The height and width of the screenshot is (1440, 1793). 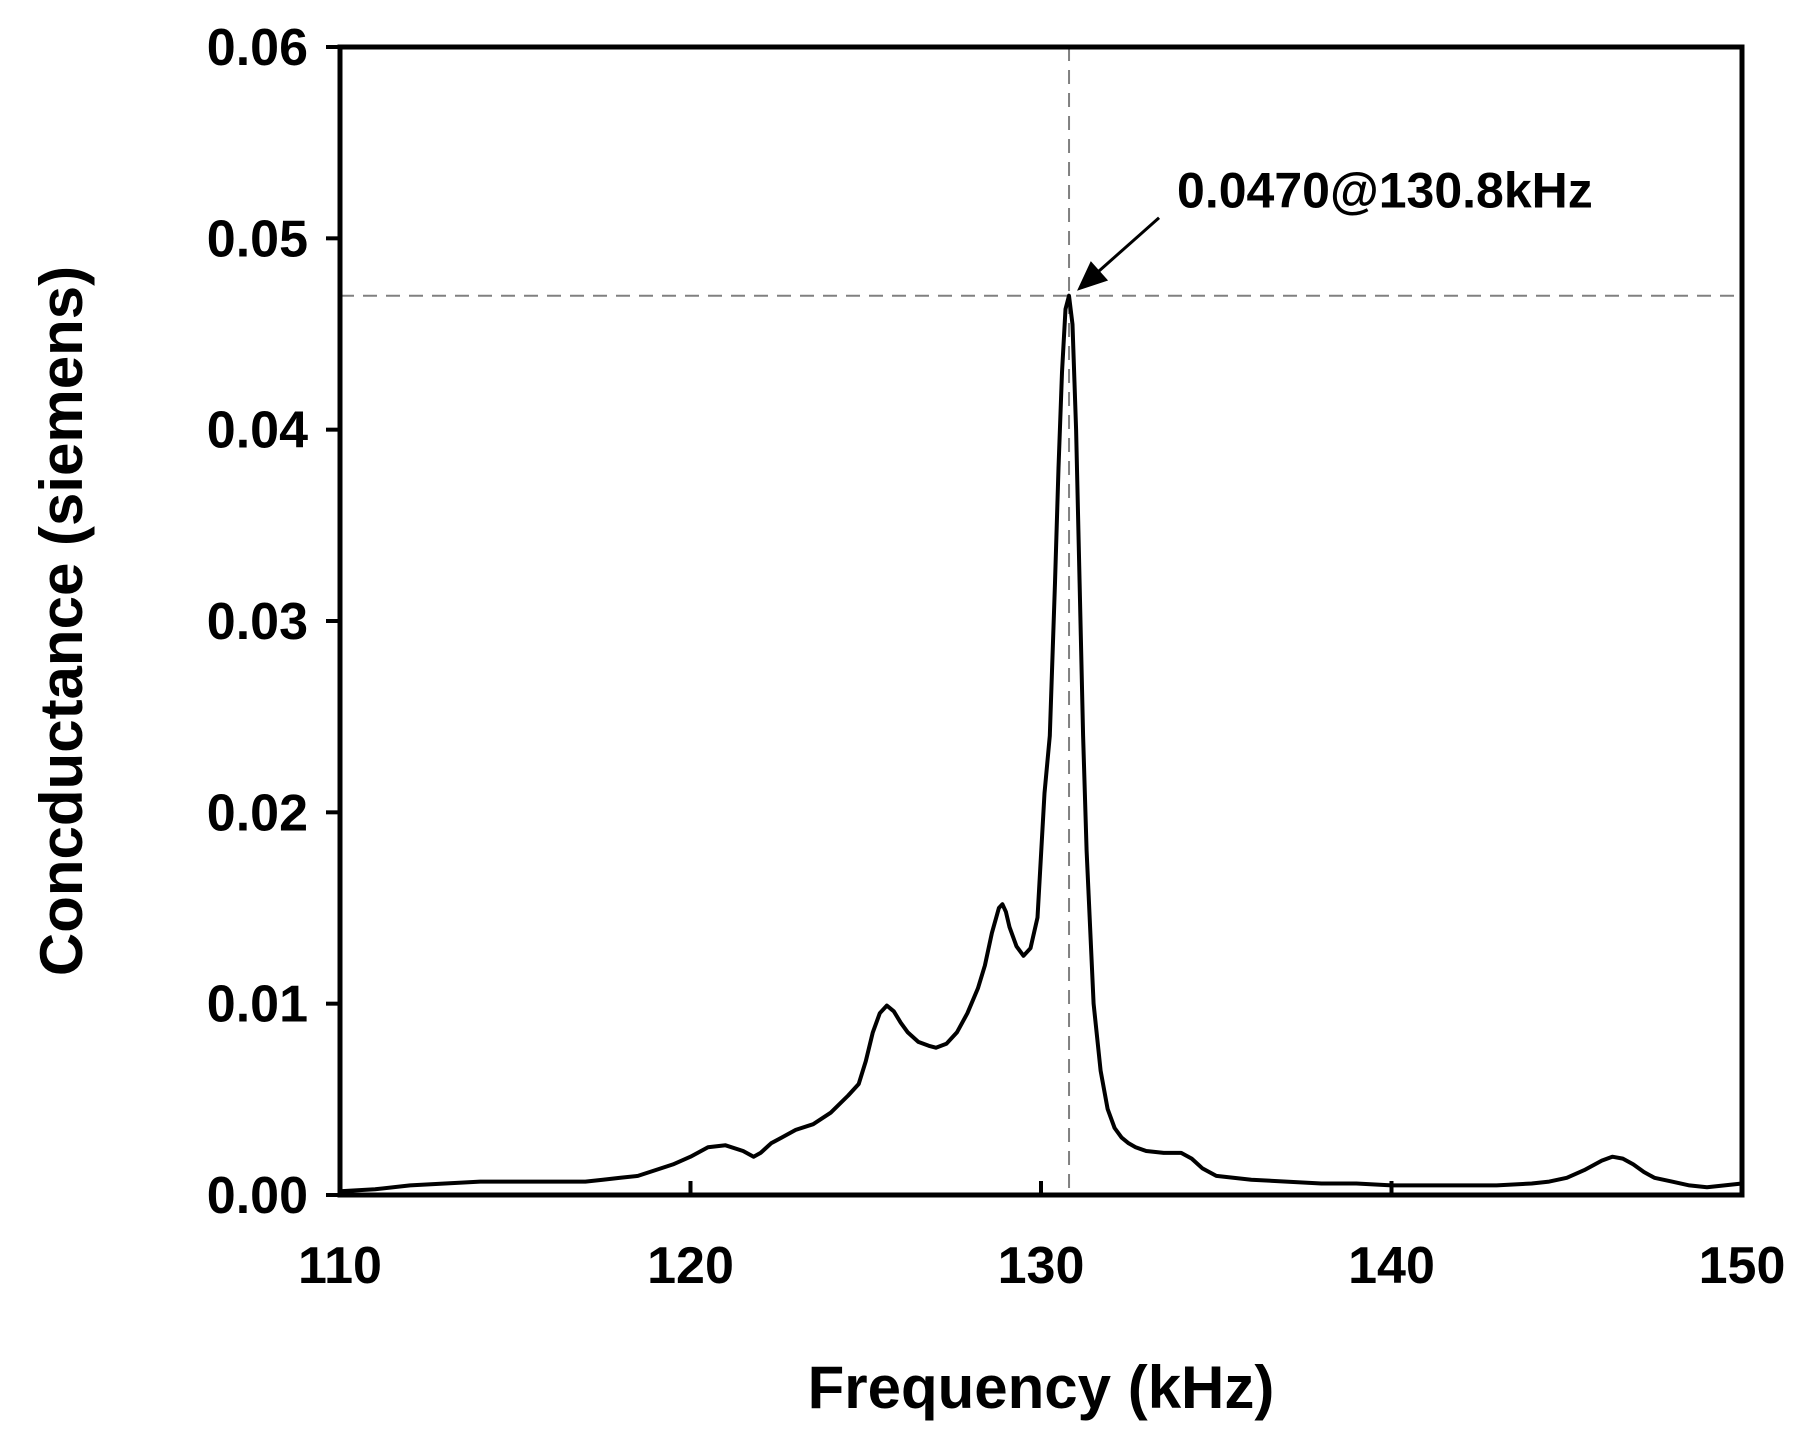 What do you see at coordinates (1742, 1266) in the screenshot?
I see `x-tick-label: 150` at bounding box center [1742, 1266].